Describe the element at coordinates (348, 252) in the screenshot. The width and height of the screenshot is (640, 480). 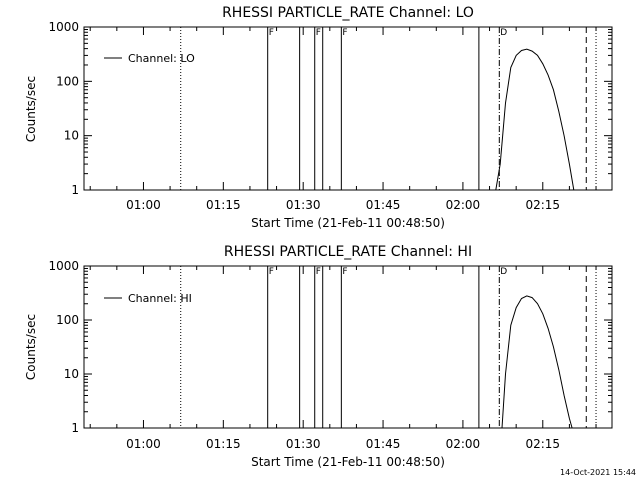
I see `chart-title: RHESSI PARTICLE_RATE Channel: HI` at that location.